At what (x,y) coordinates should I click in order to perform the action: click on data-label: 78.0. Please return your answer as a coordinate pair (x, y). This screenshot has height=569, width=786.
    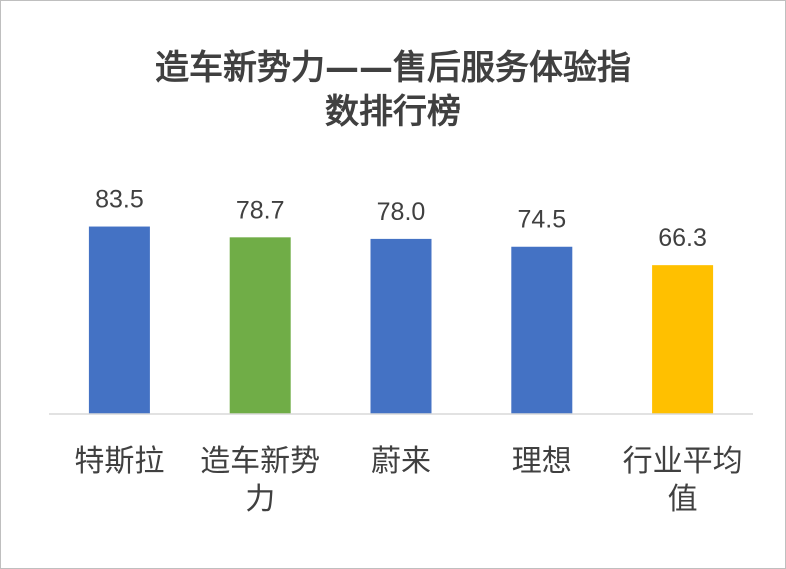
    Looking at the image, I should click on (401, 212).